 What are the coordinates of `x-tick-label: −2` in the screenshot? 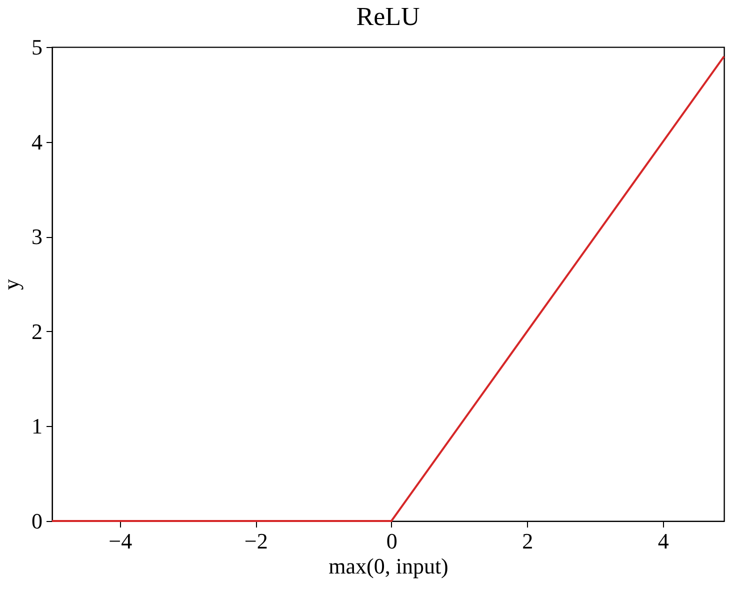 It's located at (256, 541).